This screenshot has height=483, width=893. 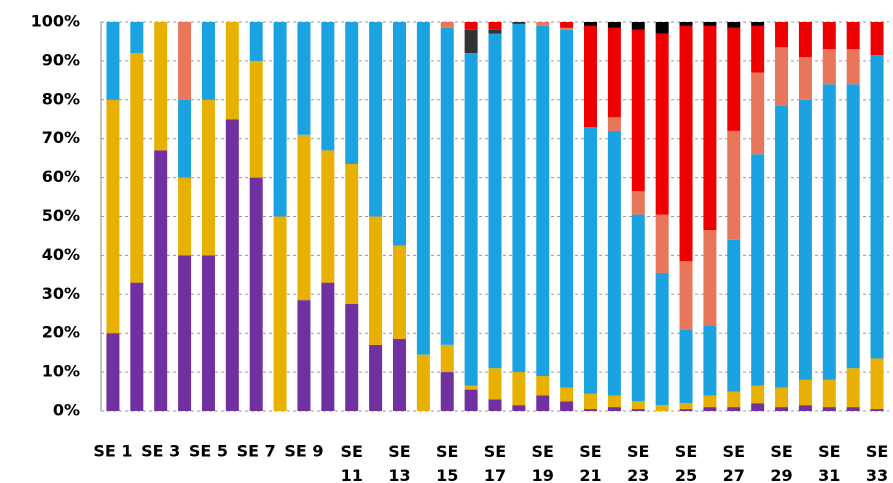 I want to click on y-tick-label: 50%, so click(x=61, y=215).